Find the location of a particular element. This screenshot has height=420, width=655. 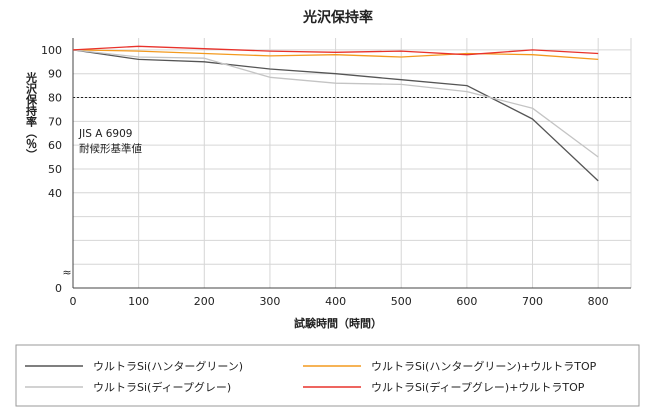

y-tick-label: 80 is located at coordinates (55, 98).